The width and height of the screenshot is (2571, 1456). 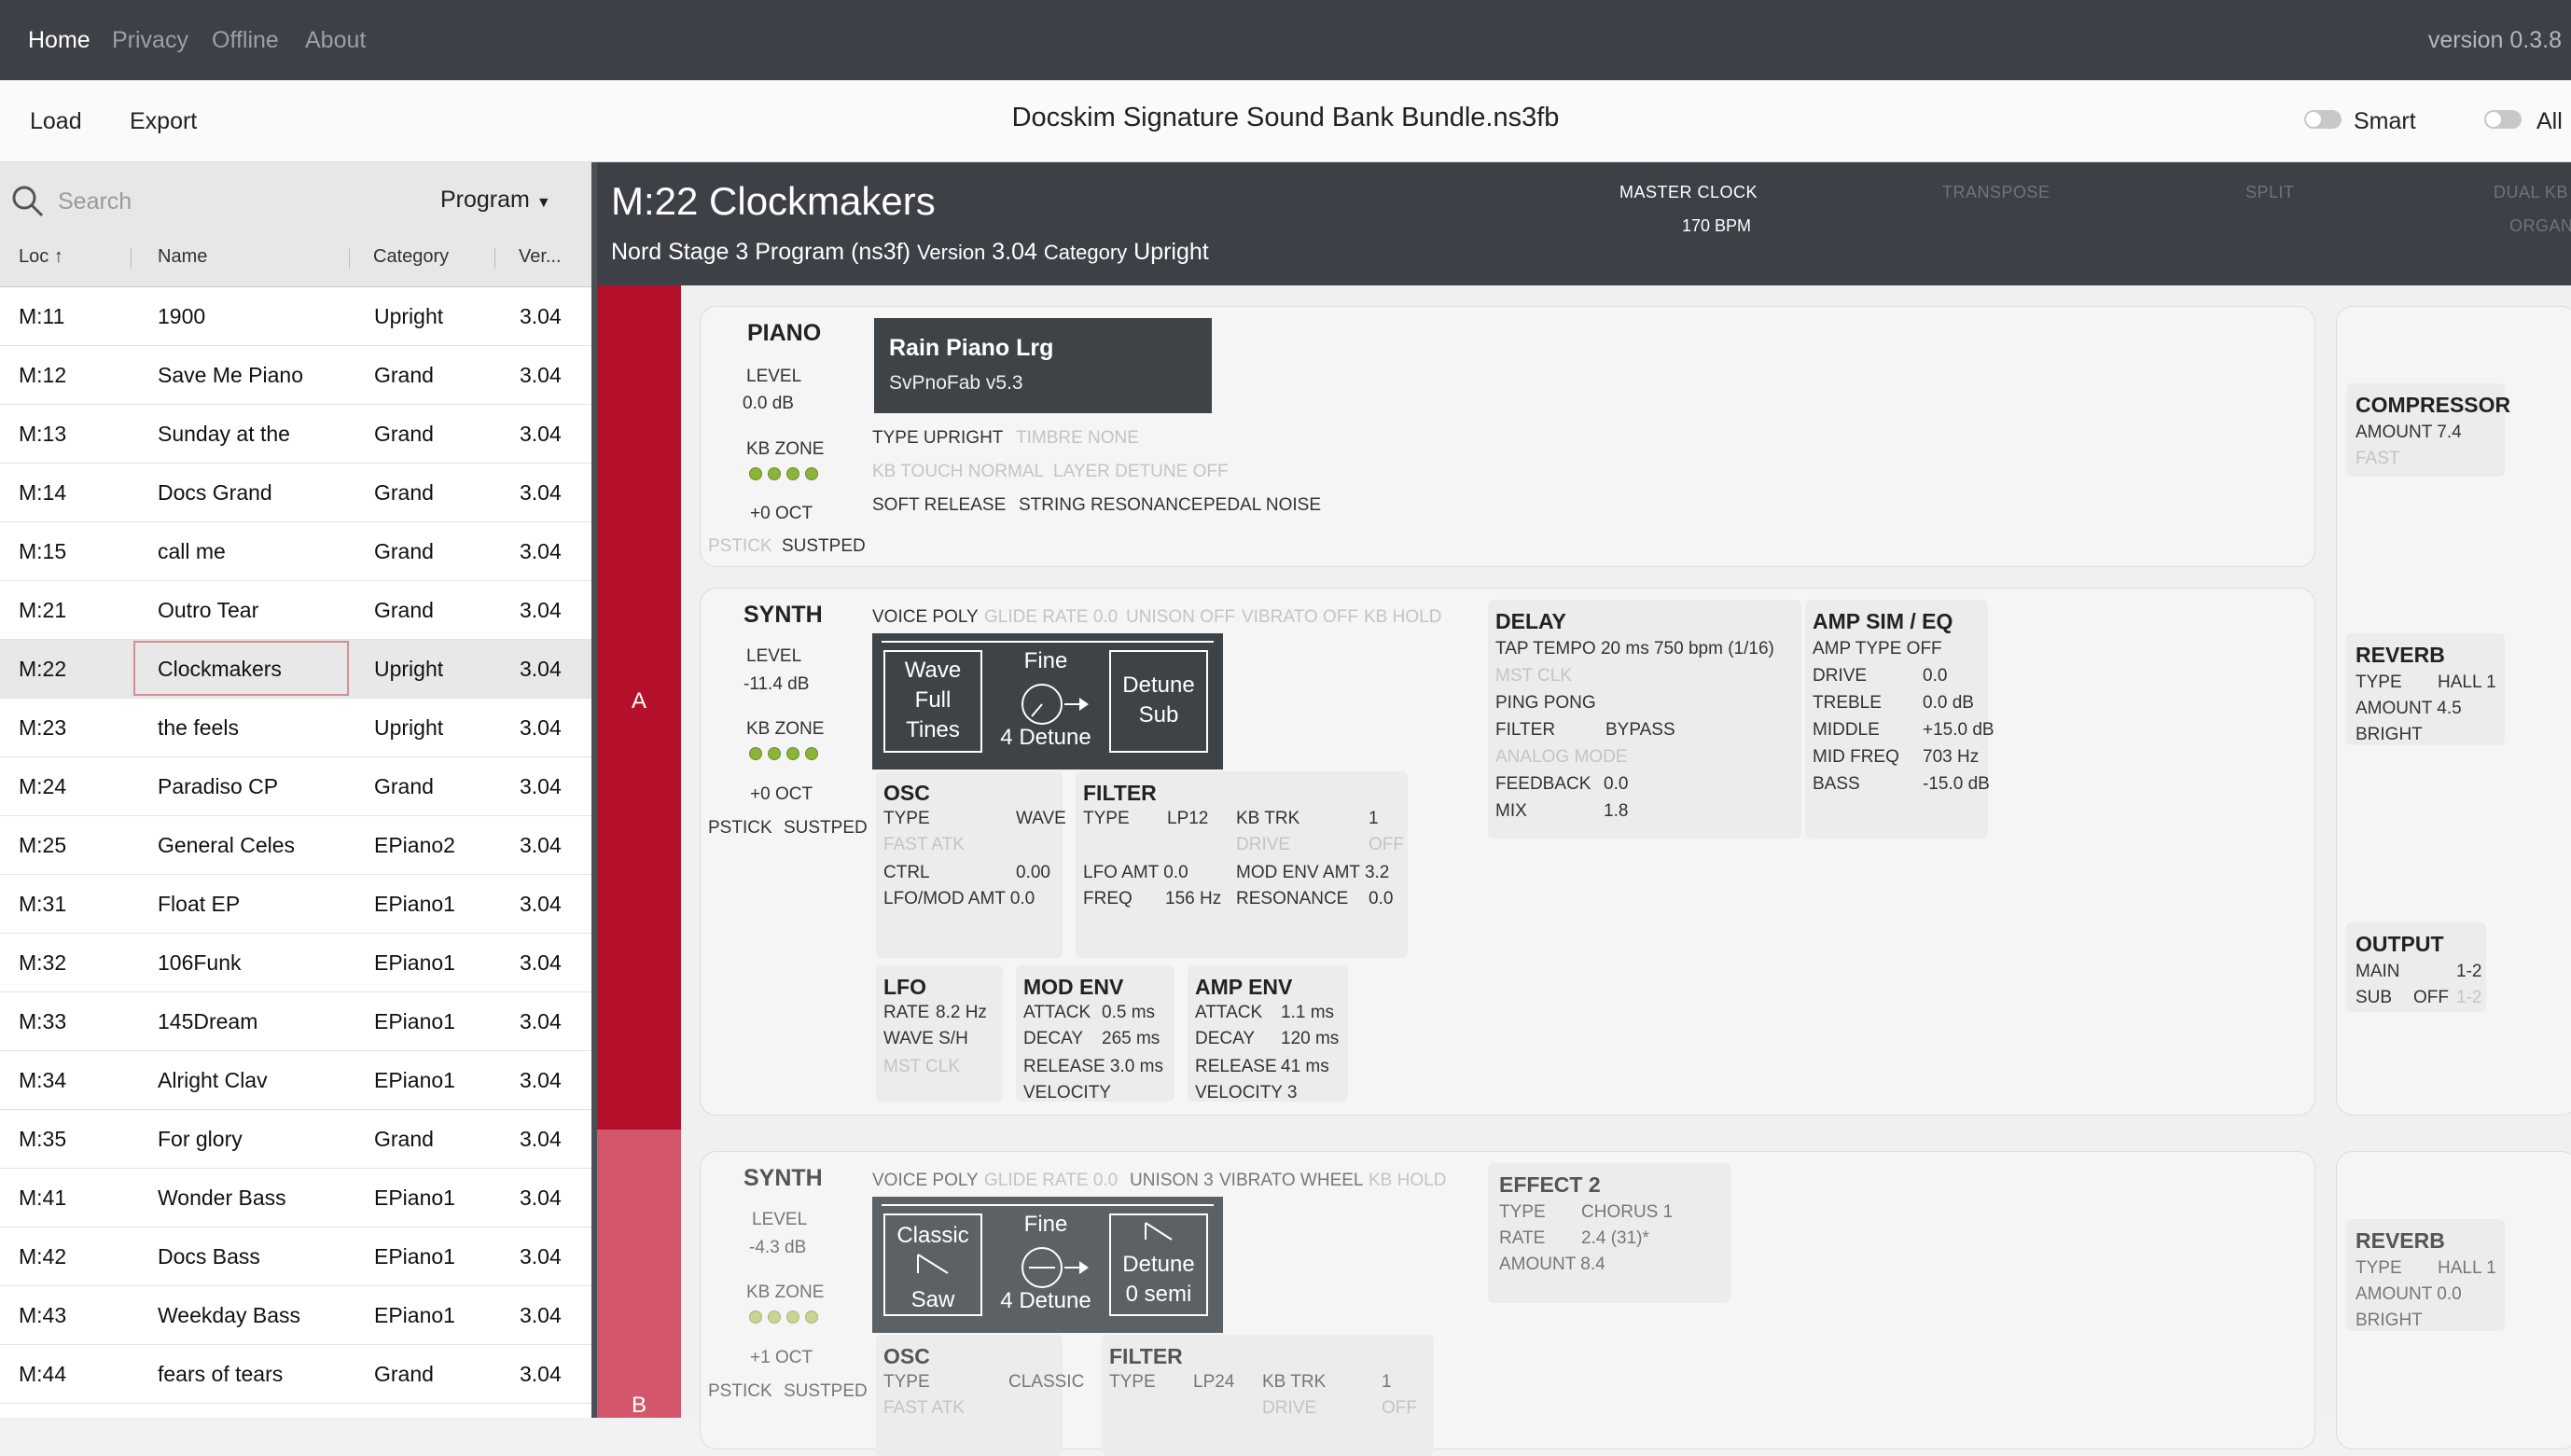 I want to click on transpose-label: TRANSPOSE, so click(x=1996, y=192).